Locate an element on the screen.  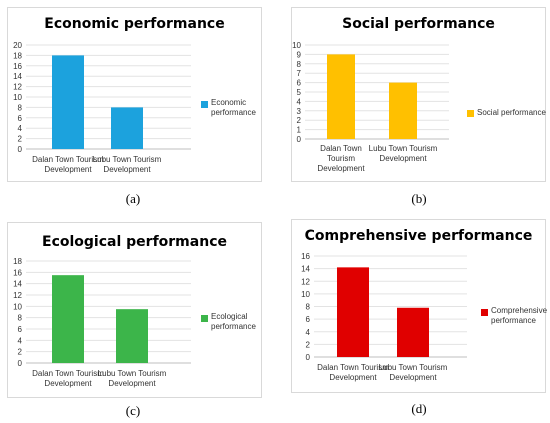
panel-label-c: (c) is located at coordinates (133, 410).